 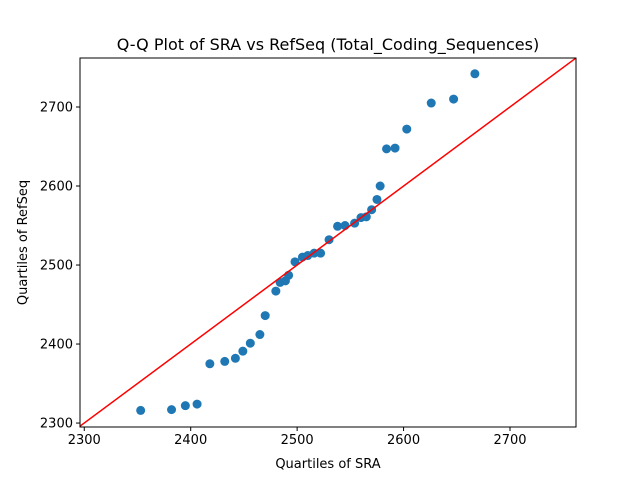 What do you see at coordinates (56, 266) in the screenshot?
I see `y-tick-label: 2500` at bounding box center [56, 266].